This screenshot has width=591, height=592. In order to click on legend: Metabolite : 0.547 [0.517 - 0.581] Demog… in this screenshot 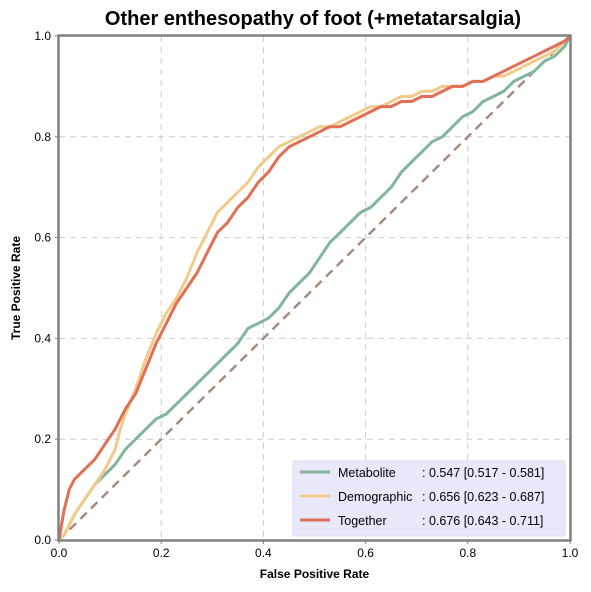, I will do `click(429, 498)`.